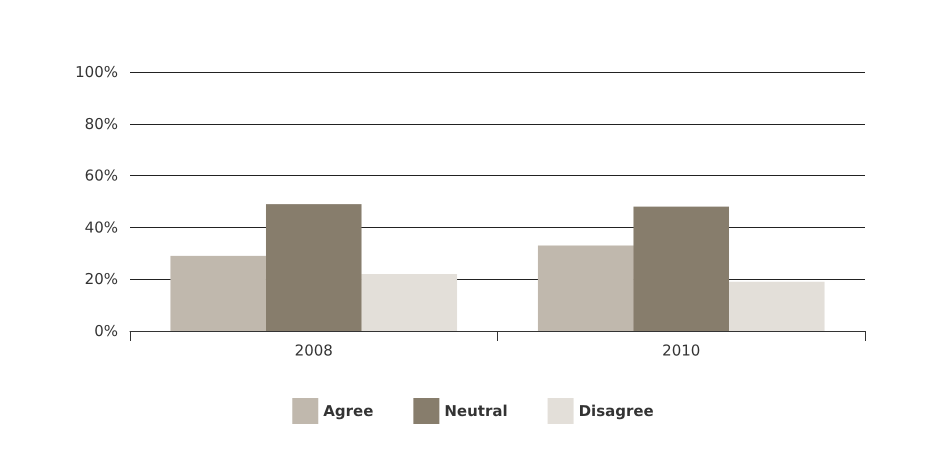  Describe the element at coordinates (476, 411) in the screenshot. I see `legend-label: Neutral` at that location.